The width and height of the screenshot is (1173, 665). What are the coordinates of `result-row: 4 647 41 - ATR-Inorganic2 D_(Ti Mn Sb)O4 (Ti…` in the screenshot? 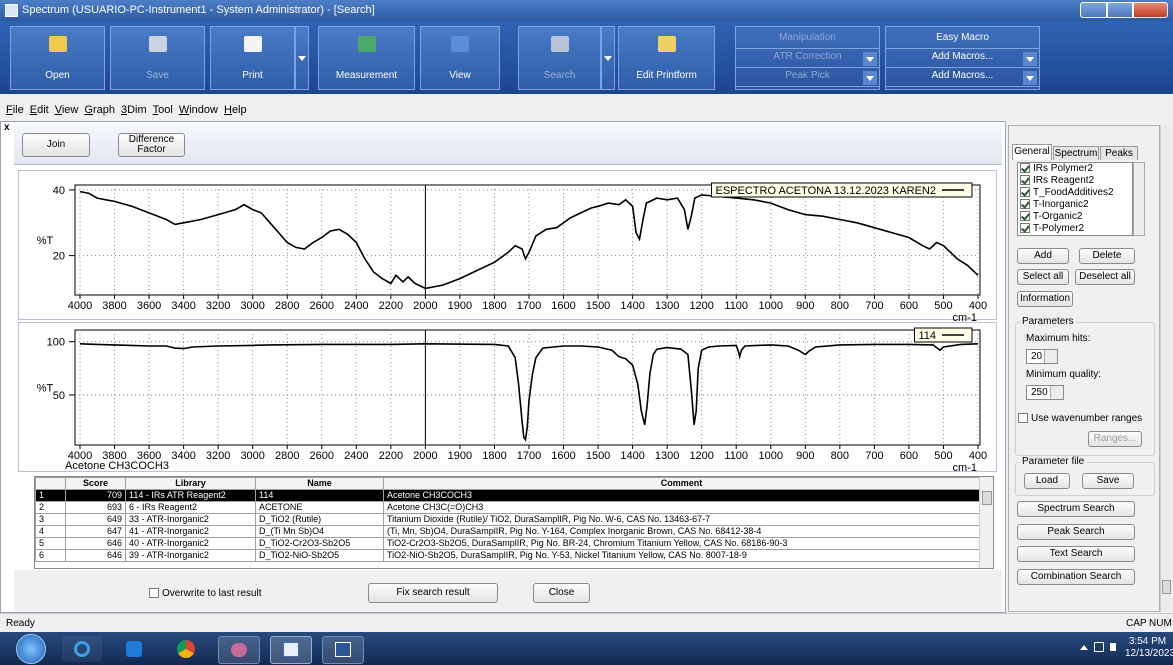 It's located at (507, 531).